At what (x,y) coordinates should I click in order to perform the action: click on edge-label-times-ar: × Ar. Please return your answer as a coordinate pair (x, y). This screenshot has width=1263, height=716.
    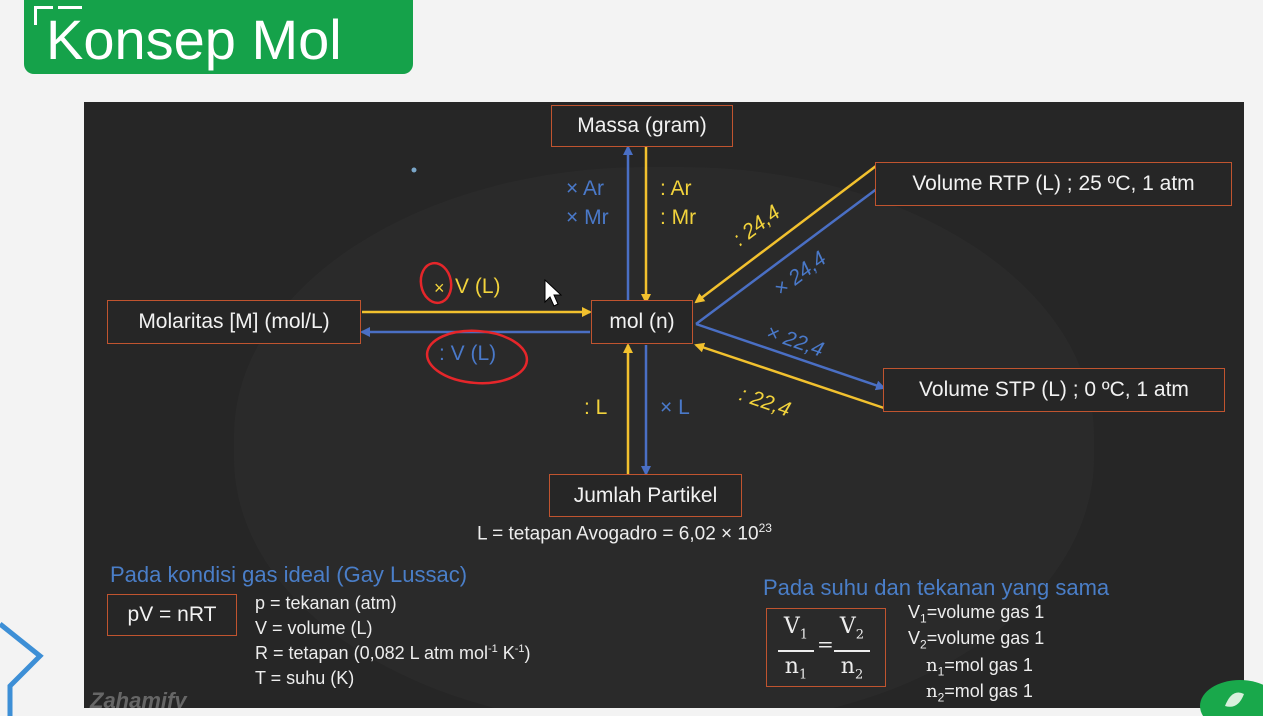
    Looking at the image, I should click on (585, 188).